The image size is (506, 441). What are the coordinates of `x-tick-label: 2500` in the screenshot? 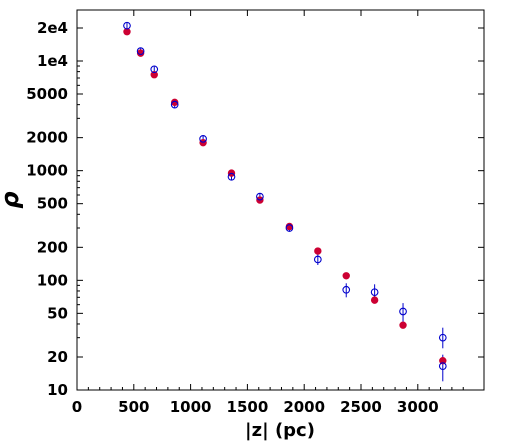 It's located at (361, 407).